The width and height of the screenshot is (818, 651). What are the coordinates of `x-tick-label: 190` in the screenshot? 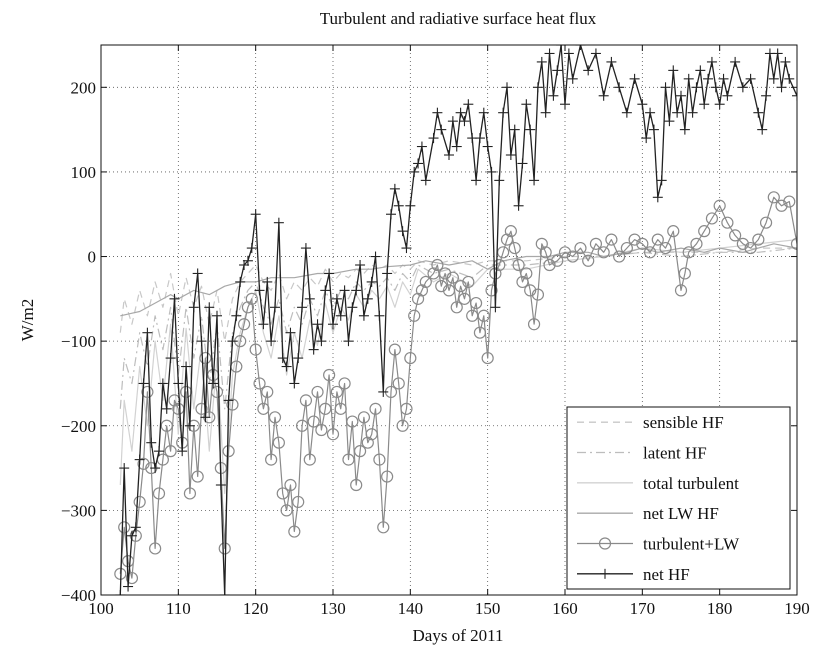 It's located at (797, 608).